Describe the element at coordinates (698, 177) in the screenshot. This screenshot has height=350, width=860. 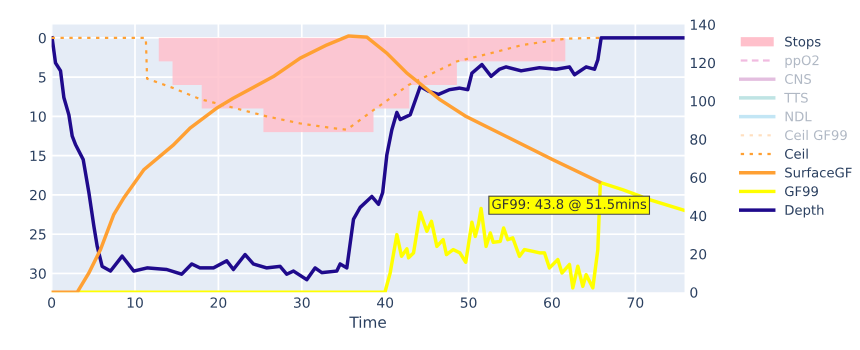
I see `y2-tick-label: 60` at that location.